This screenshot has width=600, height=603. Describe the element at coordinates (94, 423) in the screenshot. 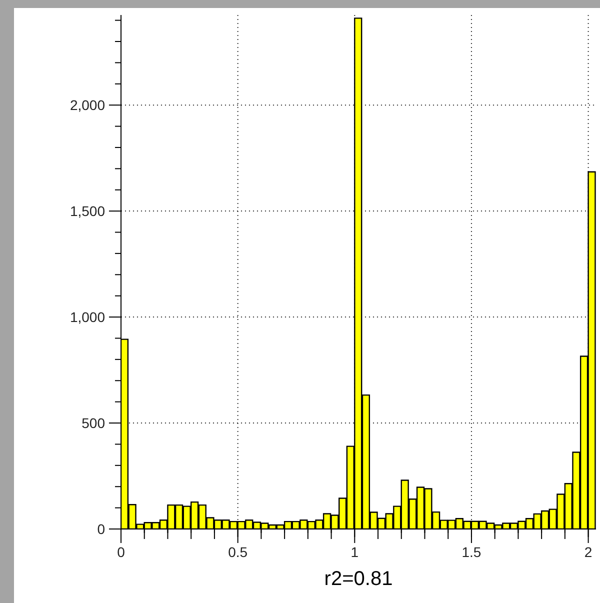

I see `y-tick-label: 500` at that location.